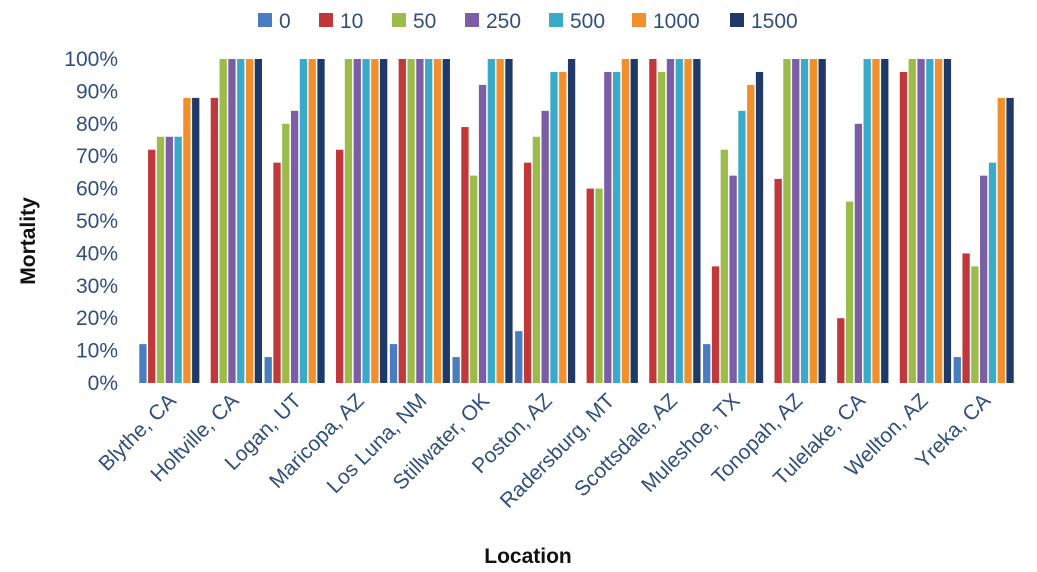 This screenshot has width=1037, height=572. I want to click on y-tick-label: 70%, so click(97, 156).